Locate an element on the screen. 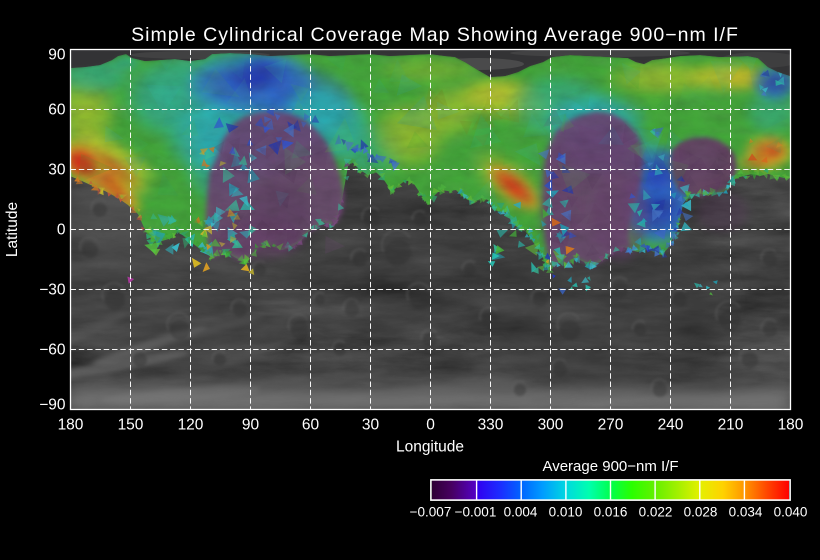  svg-text: 240 is located at coordinates (671, 425).